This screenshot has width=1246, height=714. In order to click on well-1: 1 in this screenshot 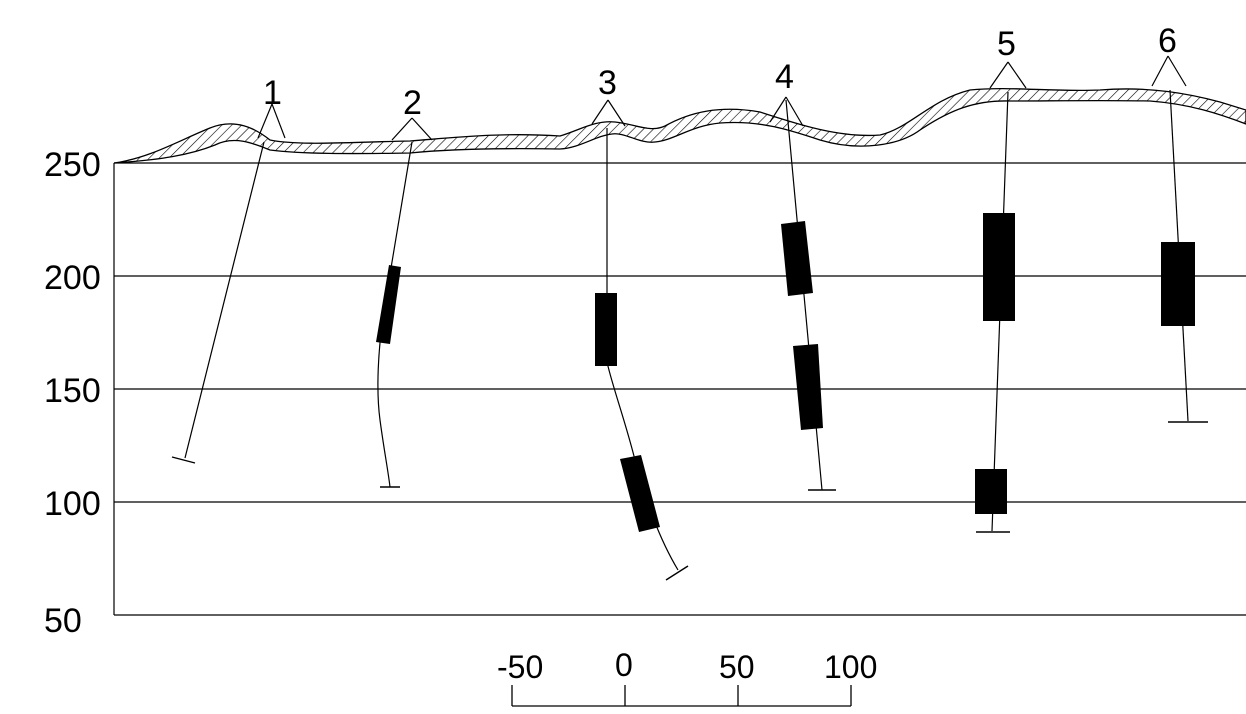, I will do `click(228, 269)`.